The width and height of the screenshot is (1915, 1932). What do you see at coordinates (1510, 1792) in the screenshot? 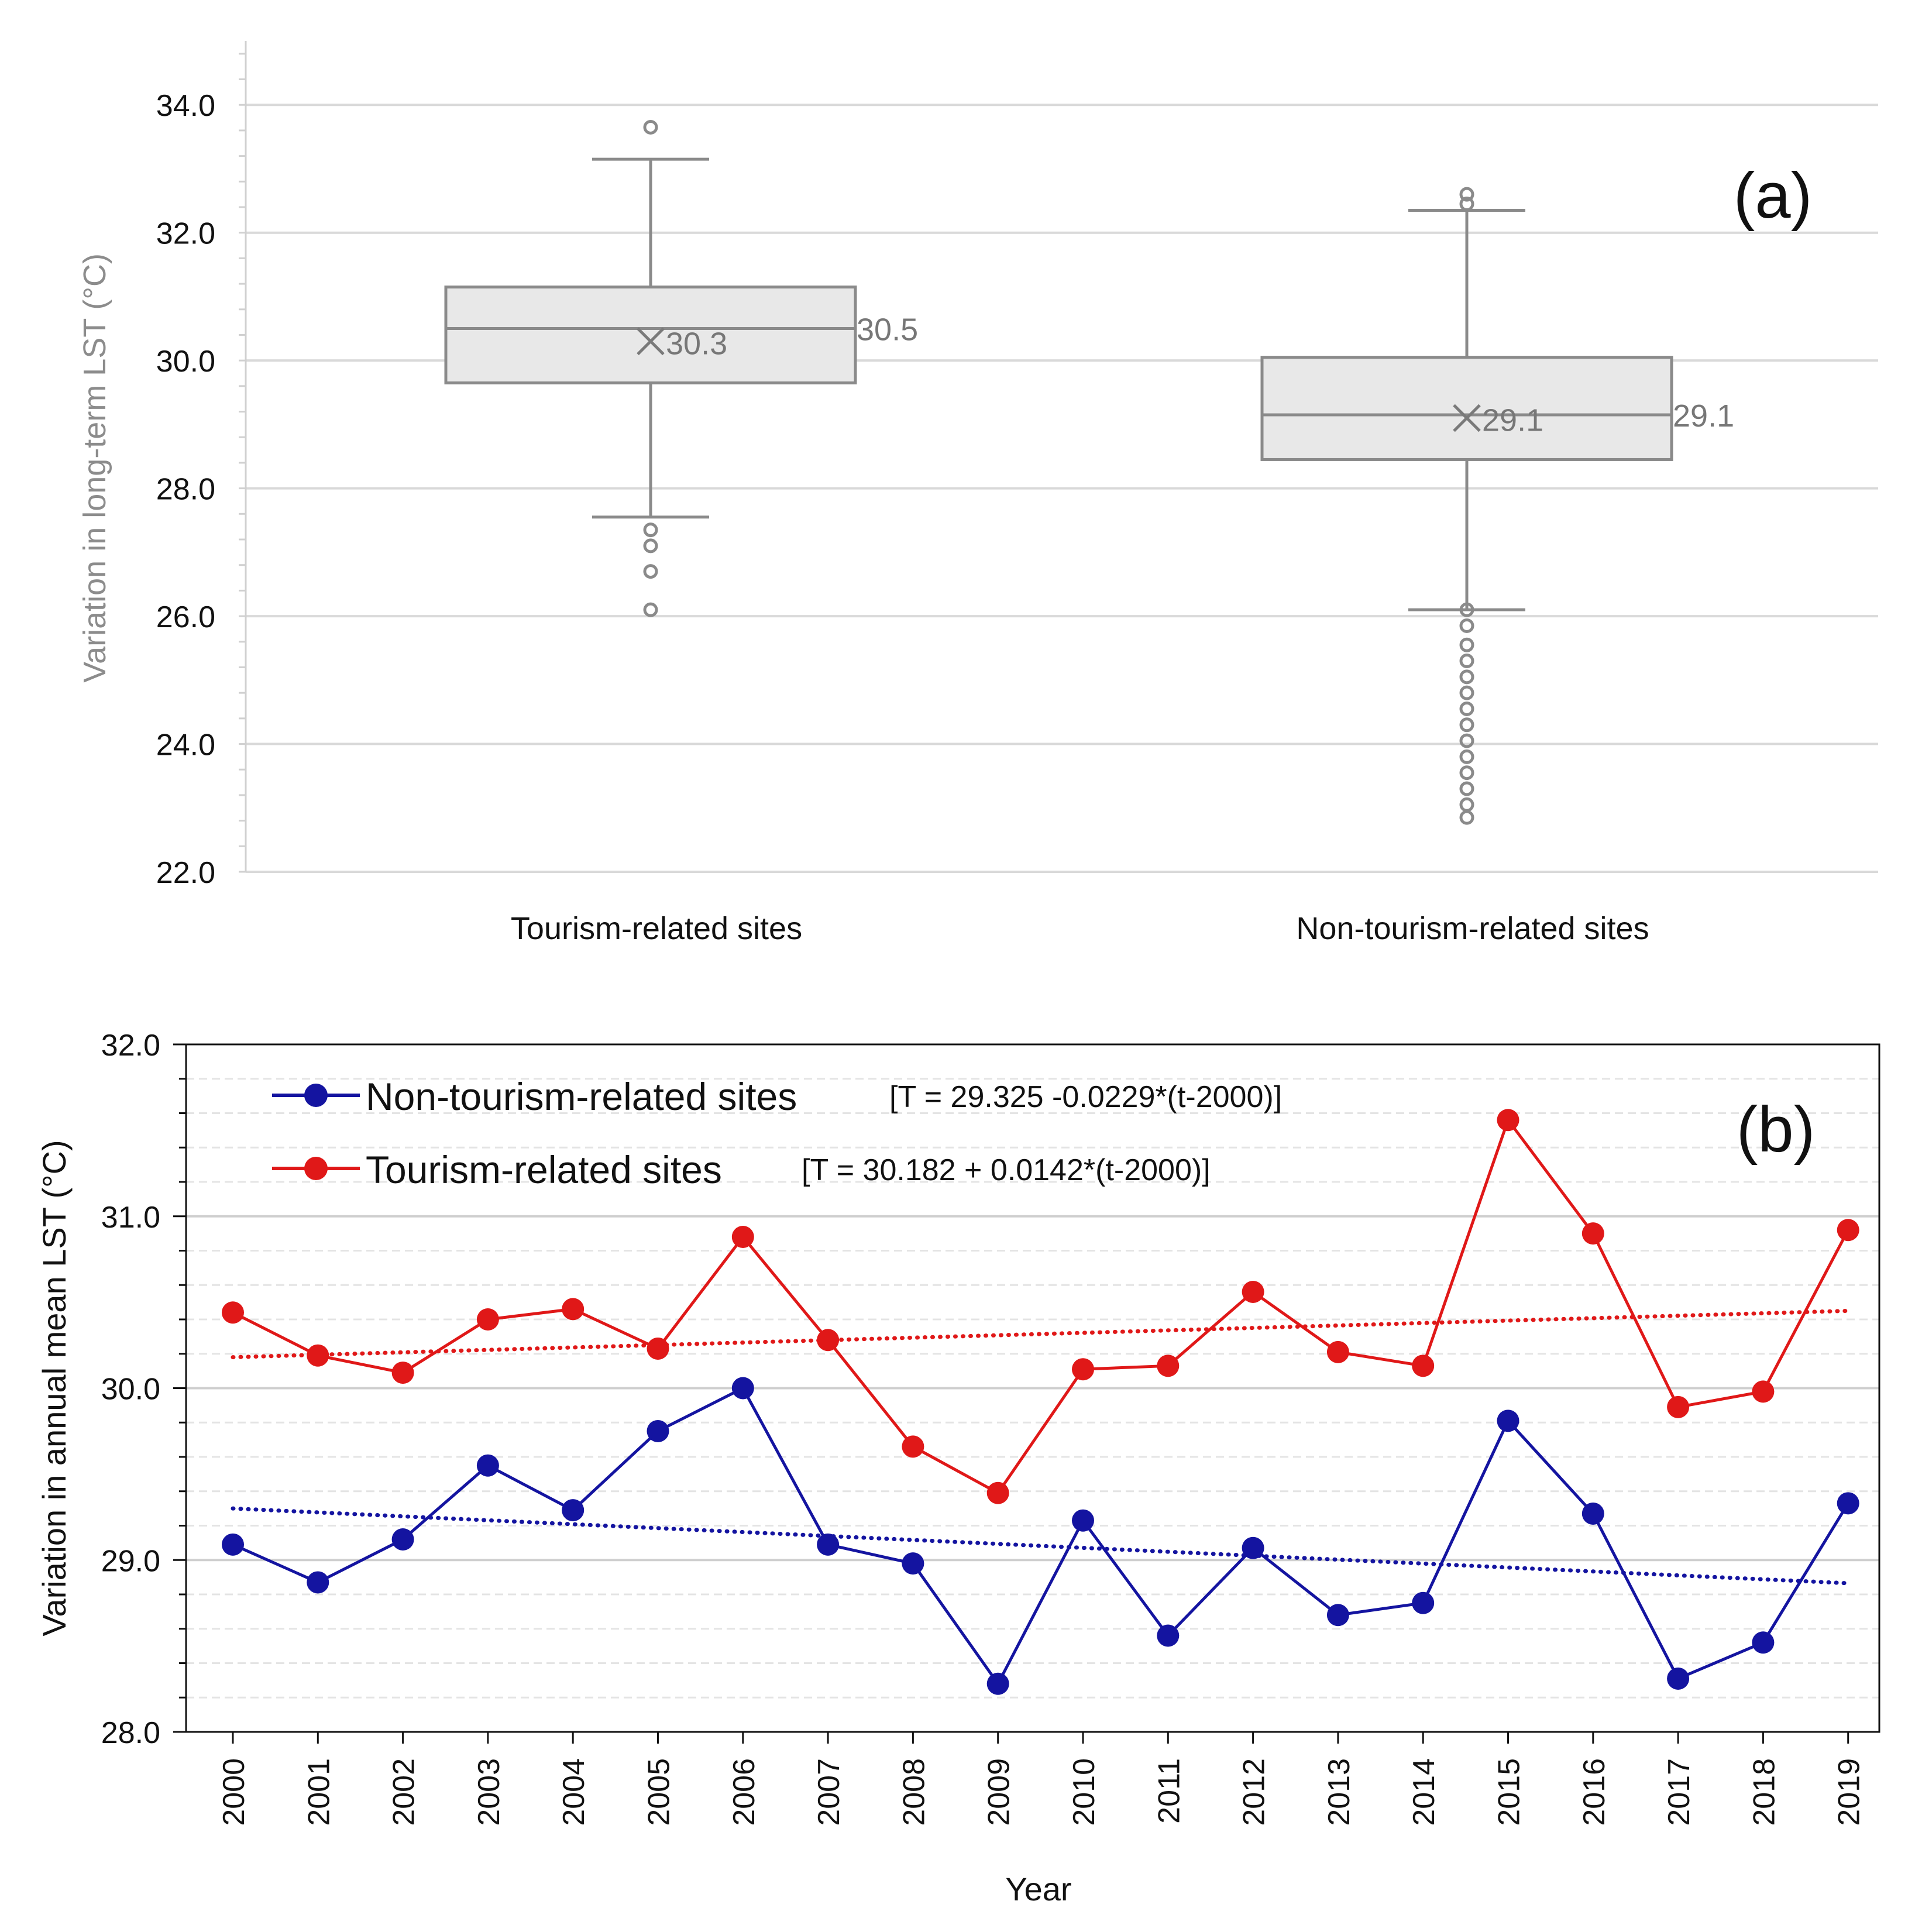
I see `panel-b-x-tick-label: 2015` at bounding box center [1510, 1792].